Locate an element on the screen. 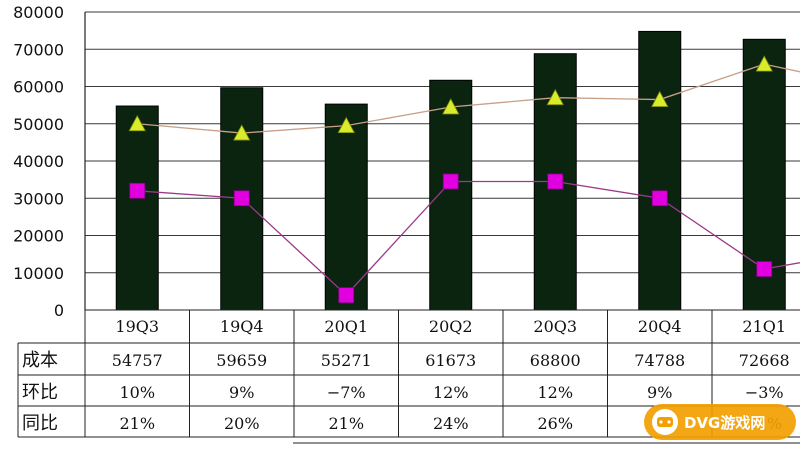  bar-20Q2 is located at coordinates (451, 195).